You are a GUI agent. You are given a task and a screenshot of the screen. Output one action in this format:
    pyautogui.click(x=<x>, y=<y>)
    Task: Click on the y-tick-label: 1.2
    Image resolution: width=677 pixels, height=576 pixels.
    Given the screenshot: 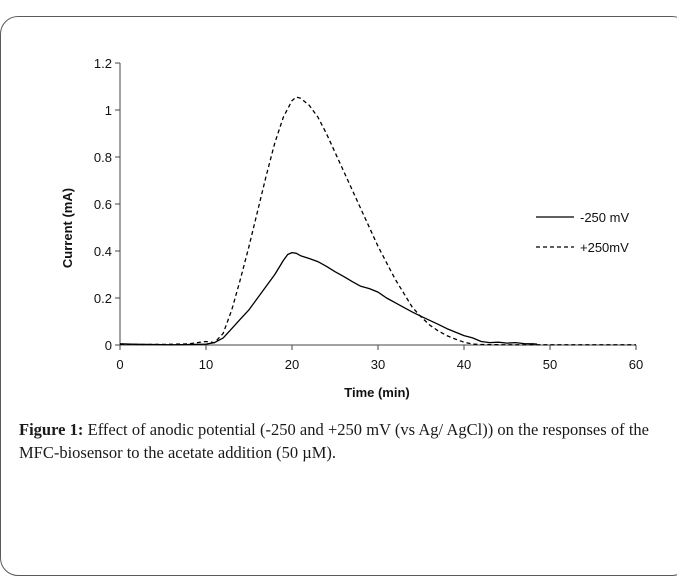 What is the action you would take?
    pyautogui.click(x=103, y=63)
    